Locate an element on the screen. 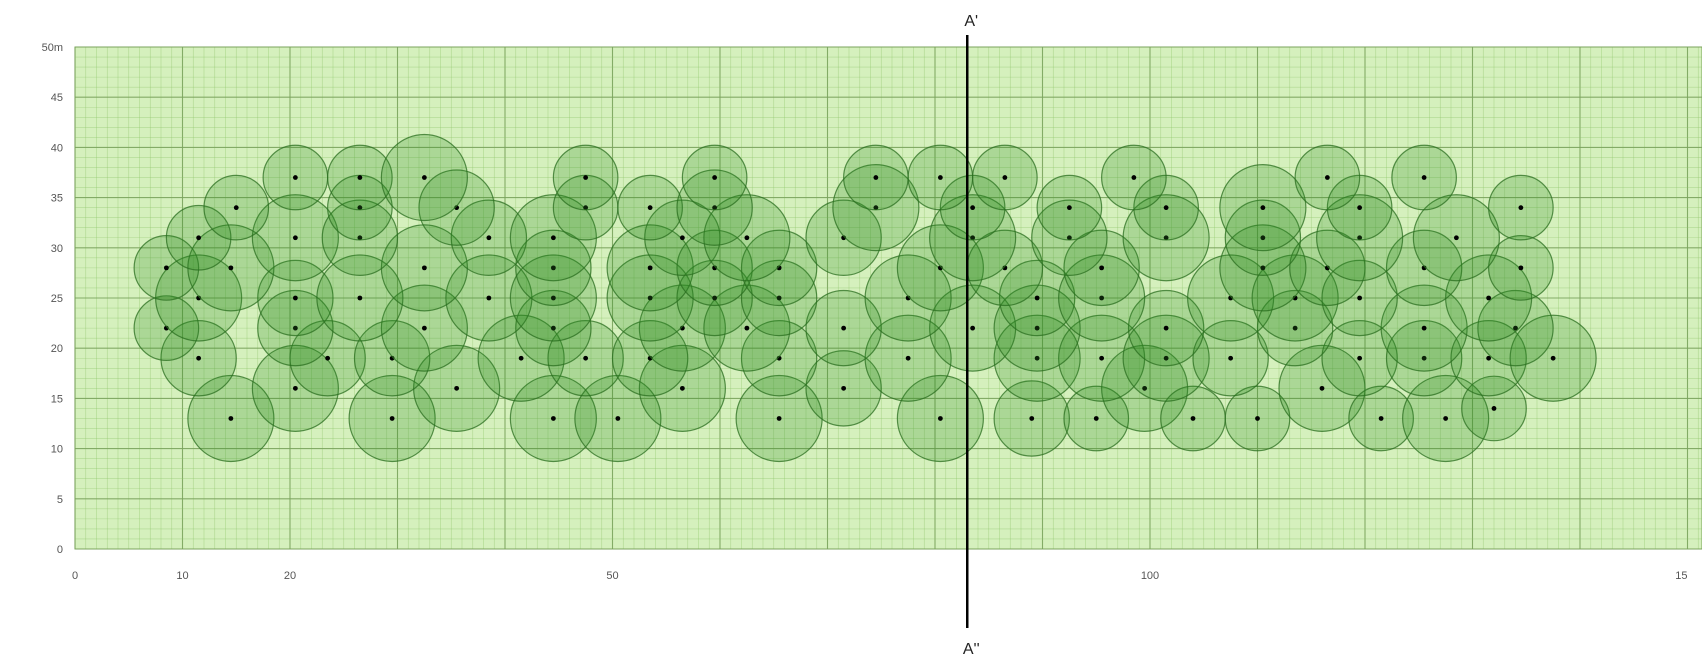  y-tick-label: 40 is located at coordinates (57, 148).